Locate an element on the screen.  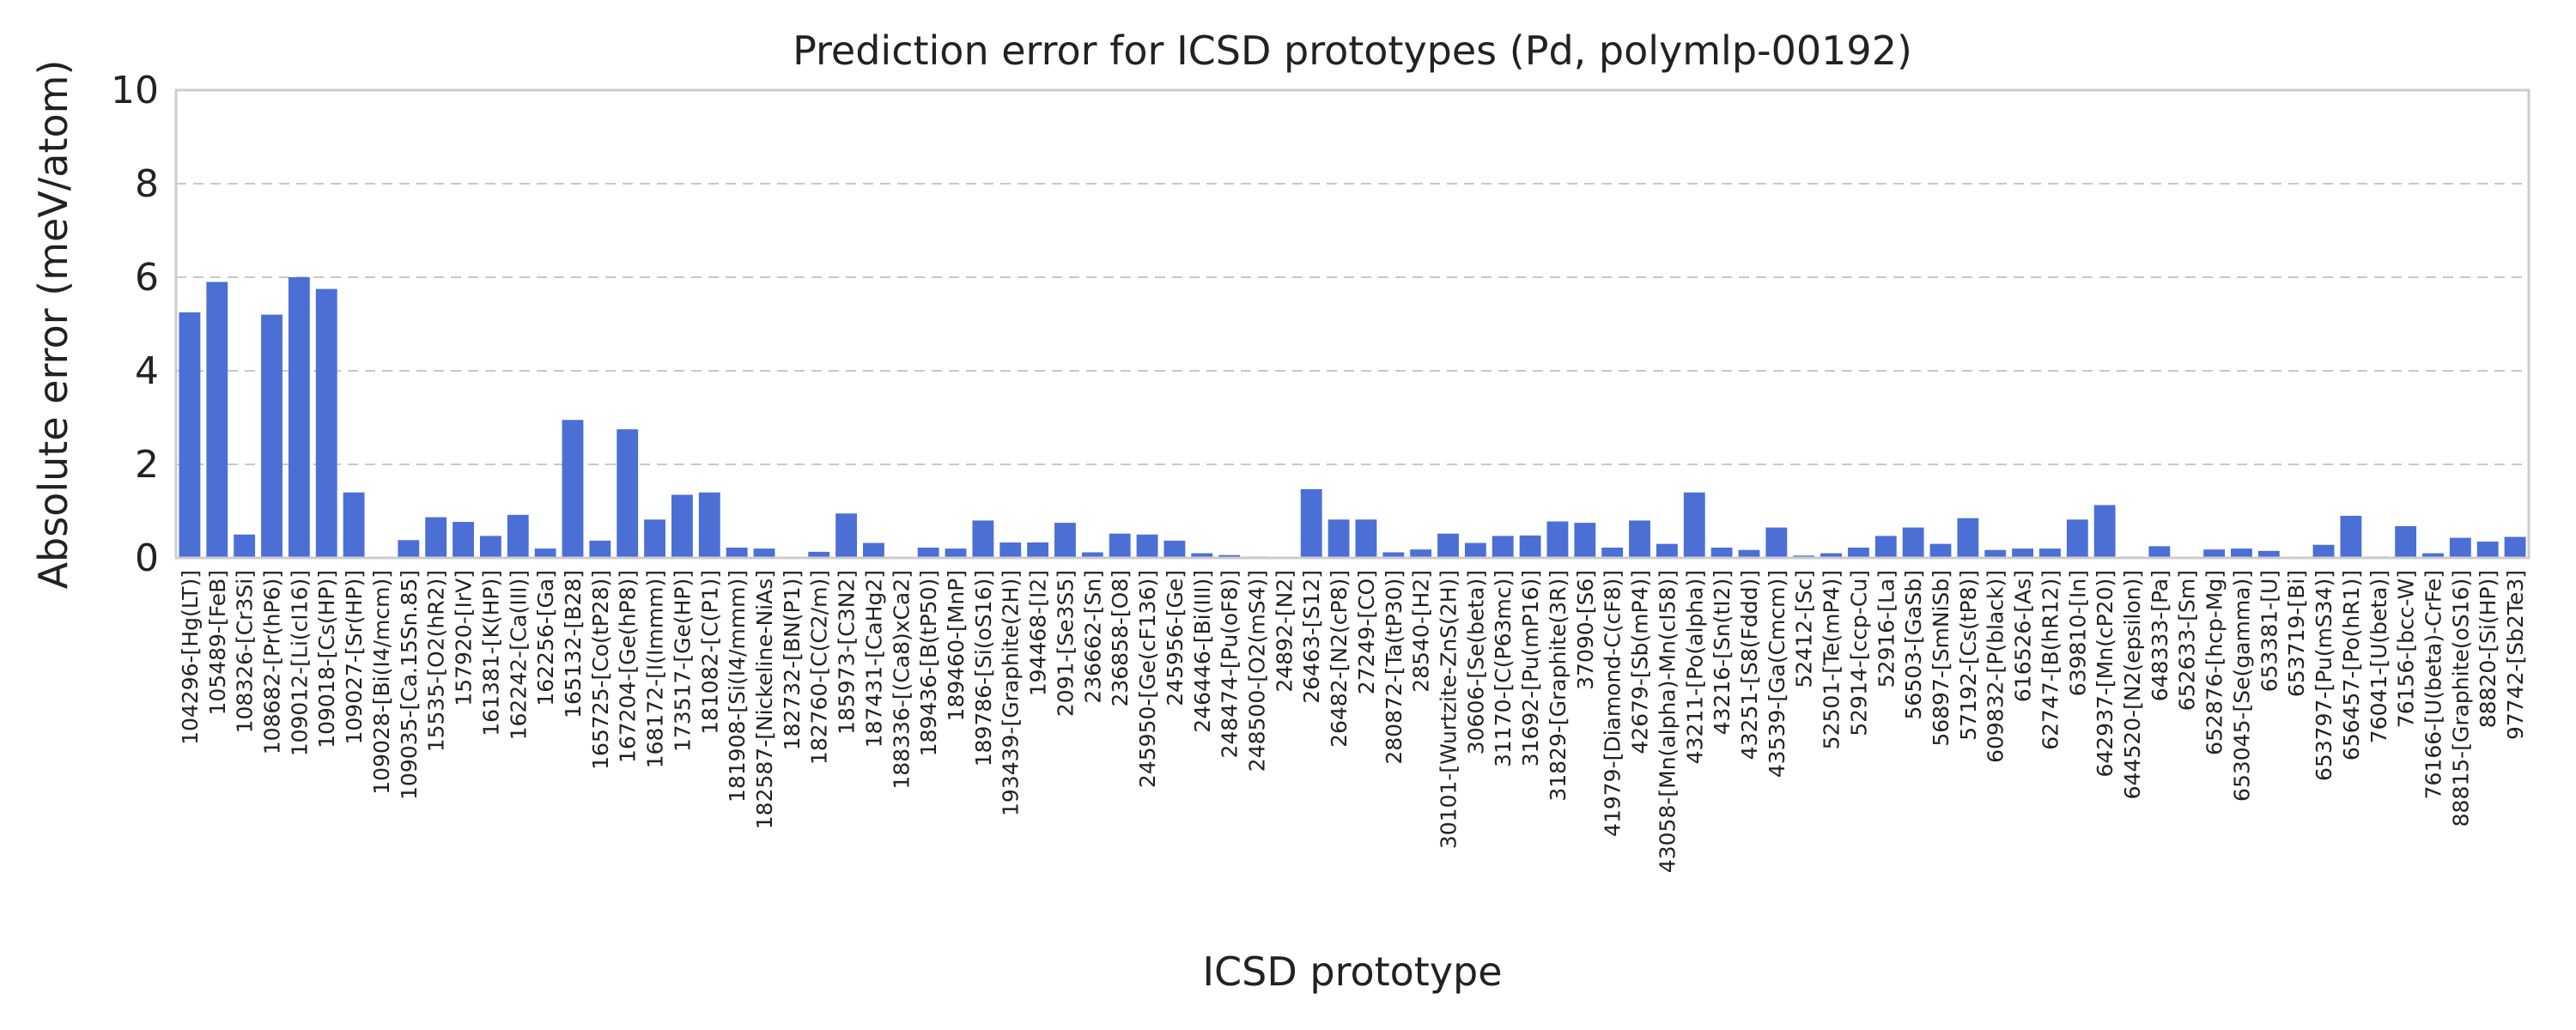
x-tick-label: 248474-[Pu(oF8)] is located at coordinates (1230, 664).